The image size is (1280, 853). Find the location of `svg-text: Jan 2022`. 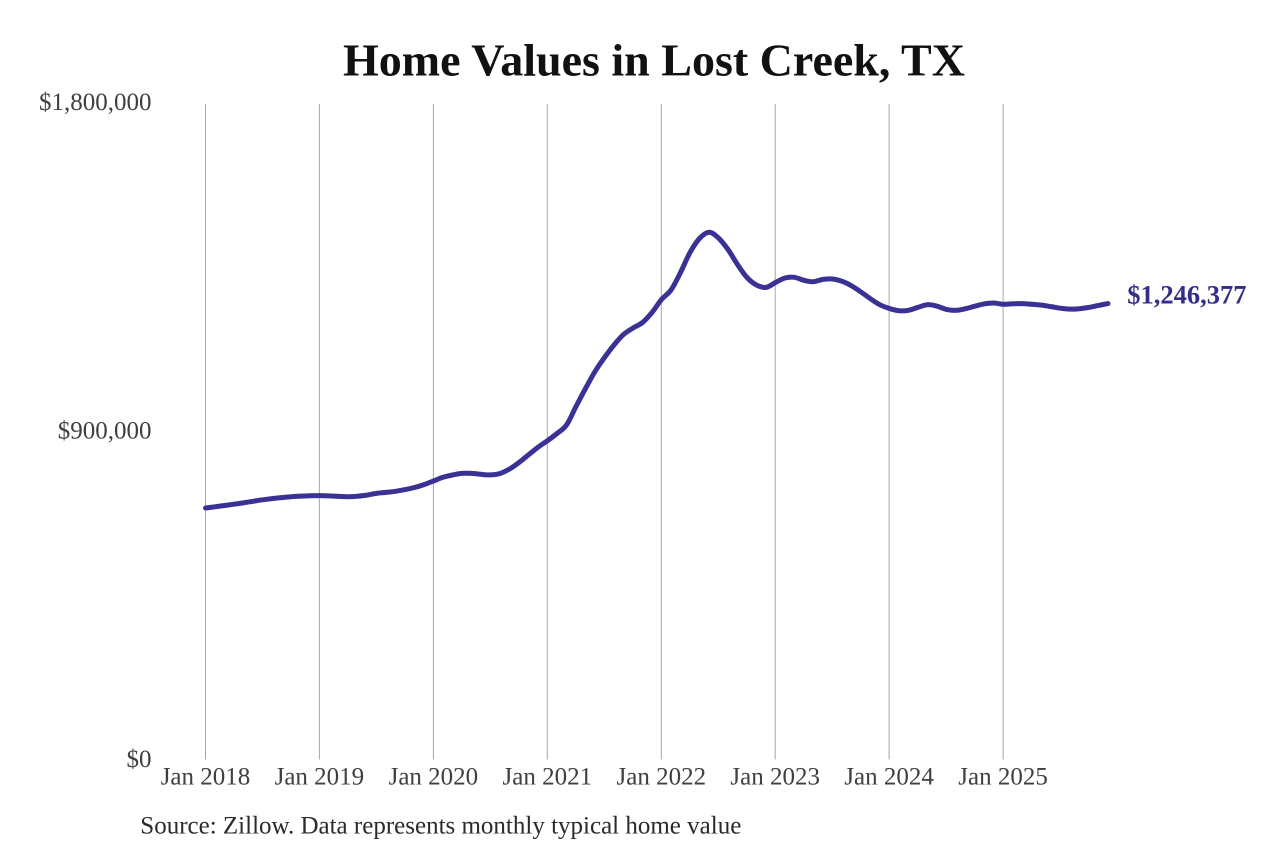

svg-text: Jan 2022 is located at coordinates (662, 777).